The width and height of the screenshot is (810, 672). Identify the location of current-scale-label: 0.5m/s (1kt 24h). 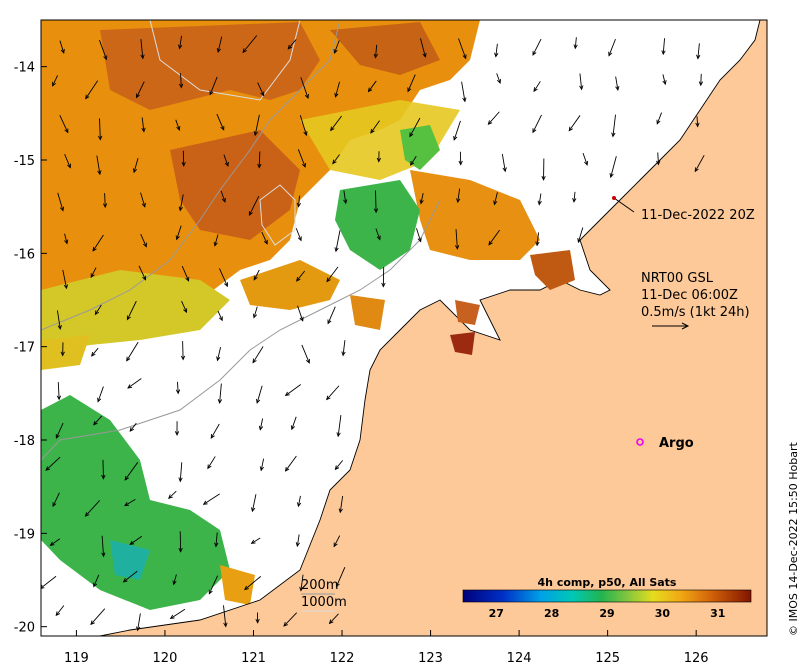
(695, 312).